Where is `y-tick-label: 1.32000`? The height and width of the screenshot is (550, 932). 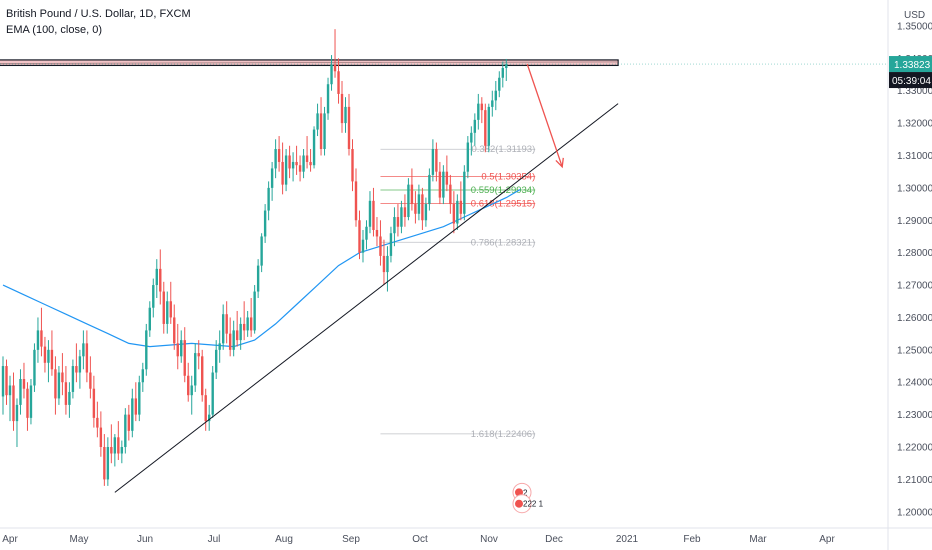 y-tick-label: 1.32000 is located at coordinates (914, 124).